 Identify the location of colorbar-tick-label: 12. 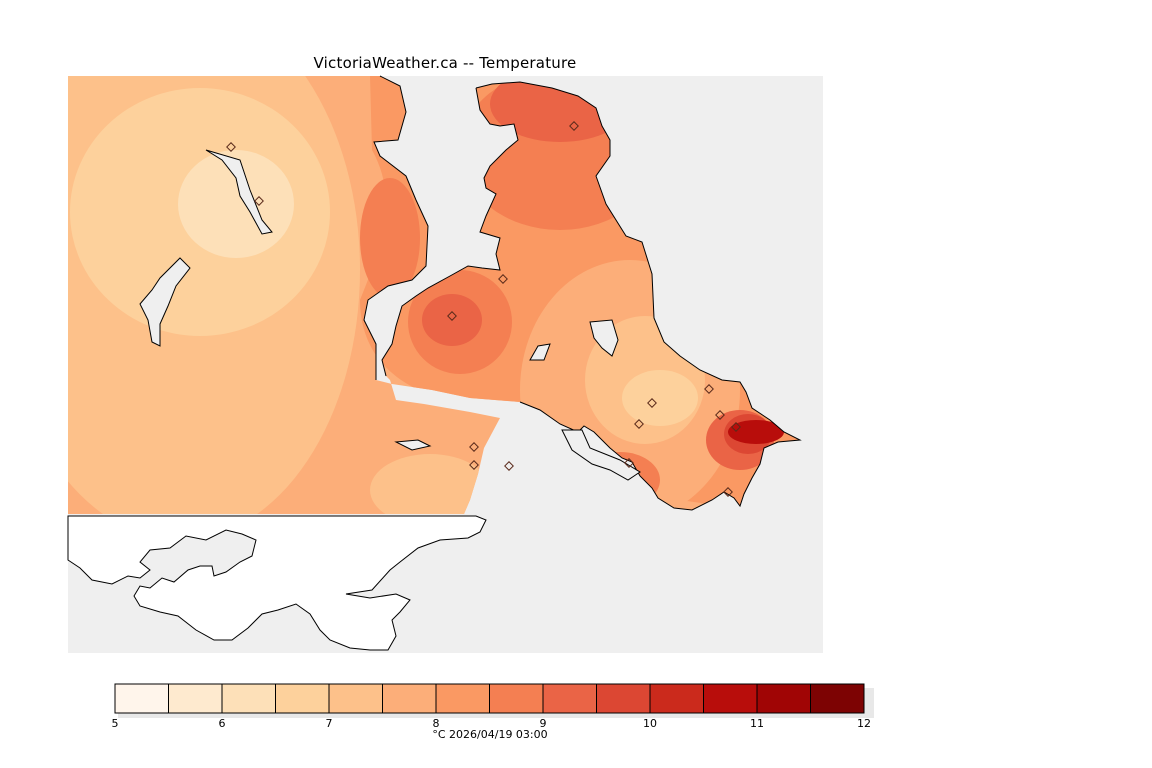
(864, 723).